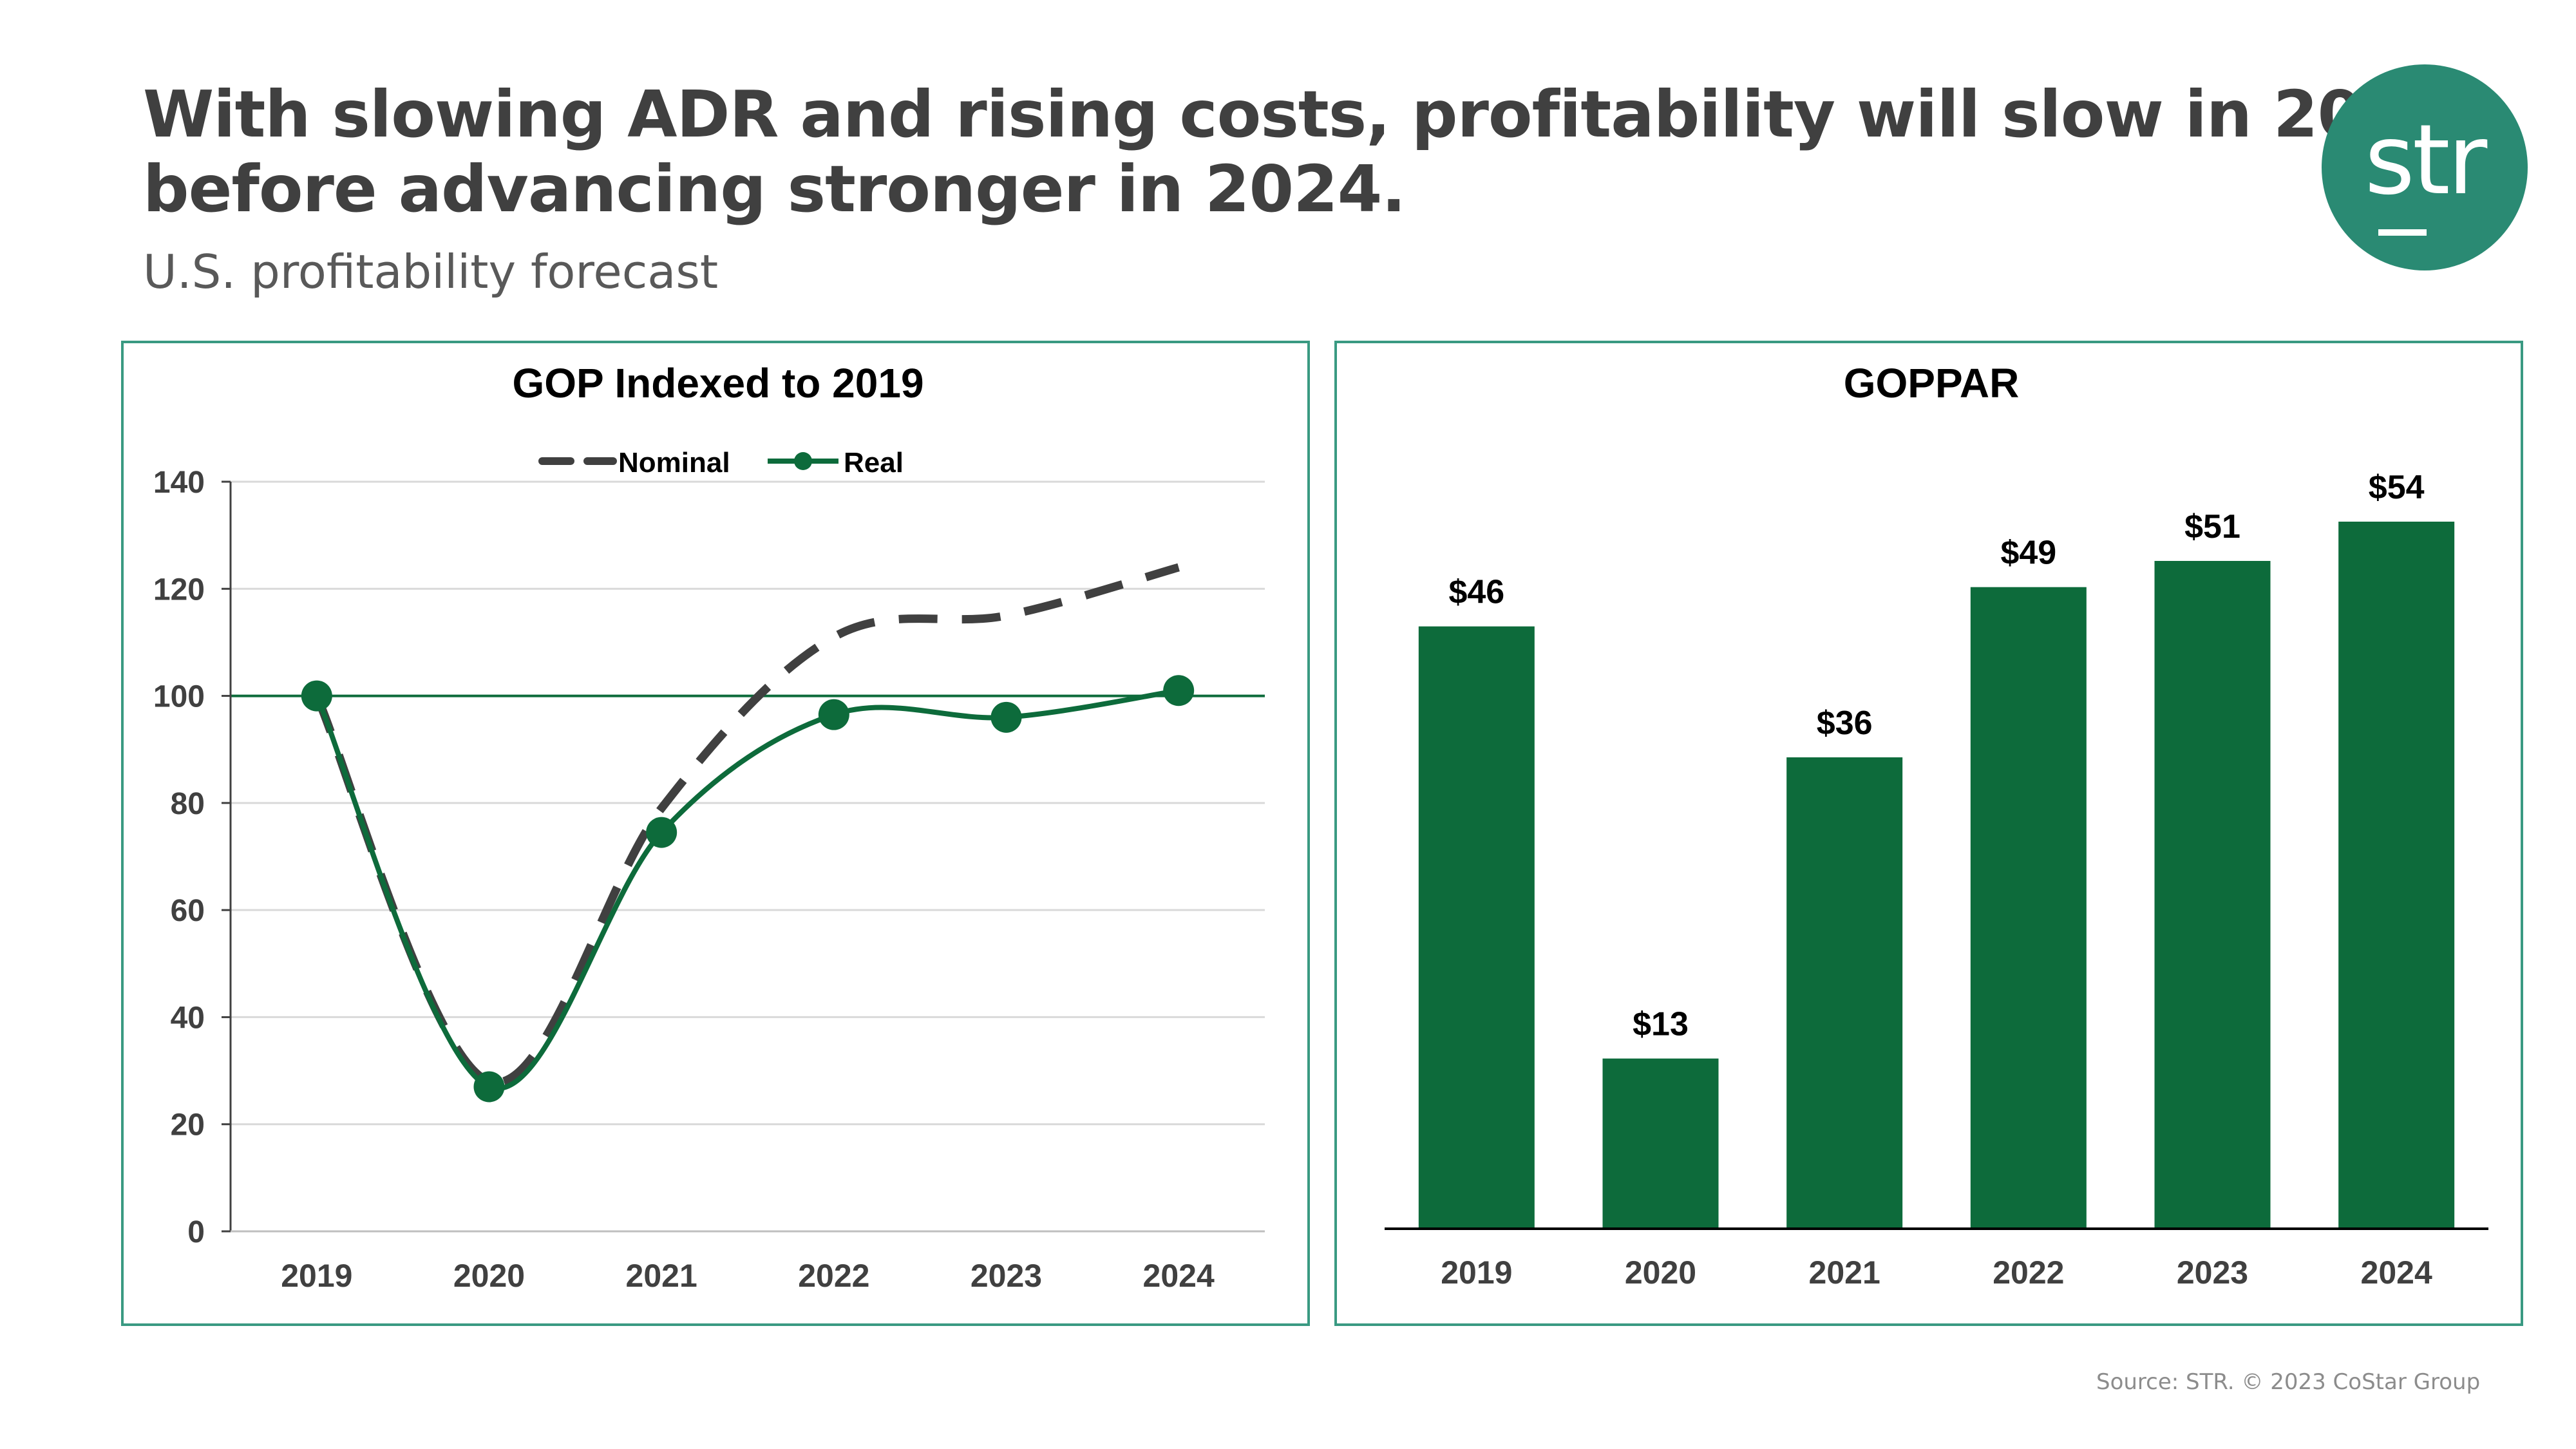  I want to click on str-logo: str, so click(2425, 167).